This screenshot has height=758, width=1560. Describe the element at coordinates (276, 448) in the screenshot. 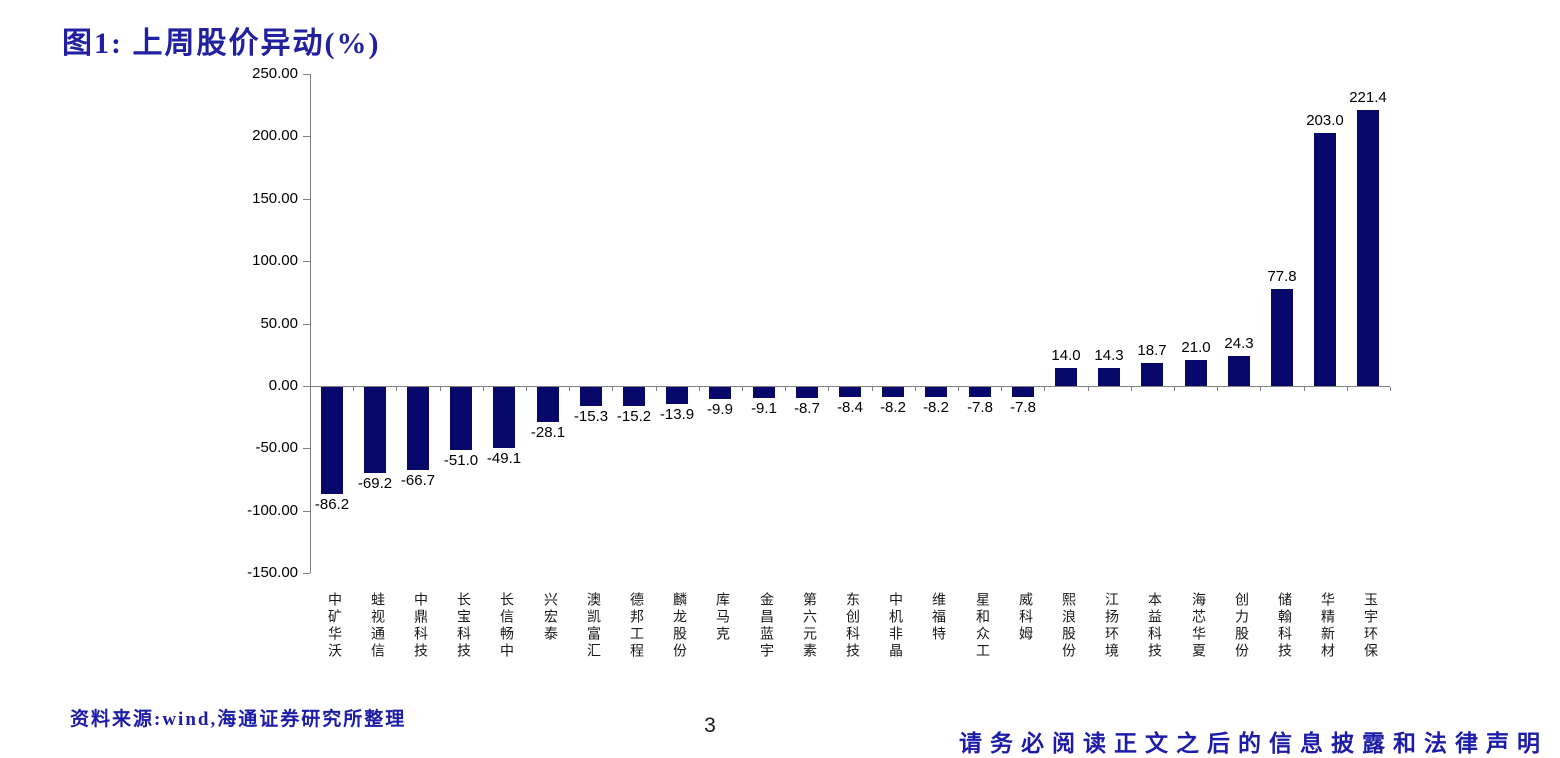

I see `y-axis-tick-label: -50.00` at that location.